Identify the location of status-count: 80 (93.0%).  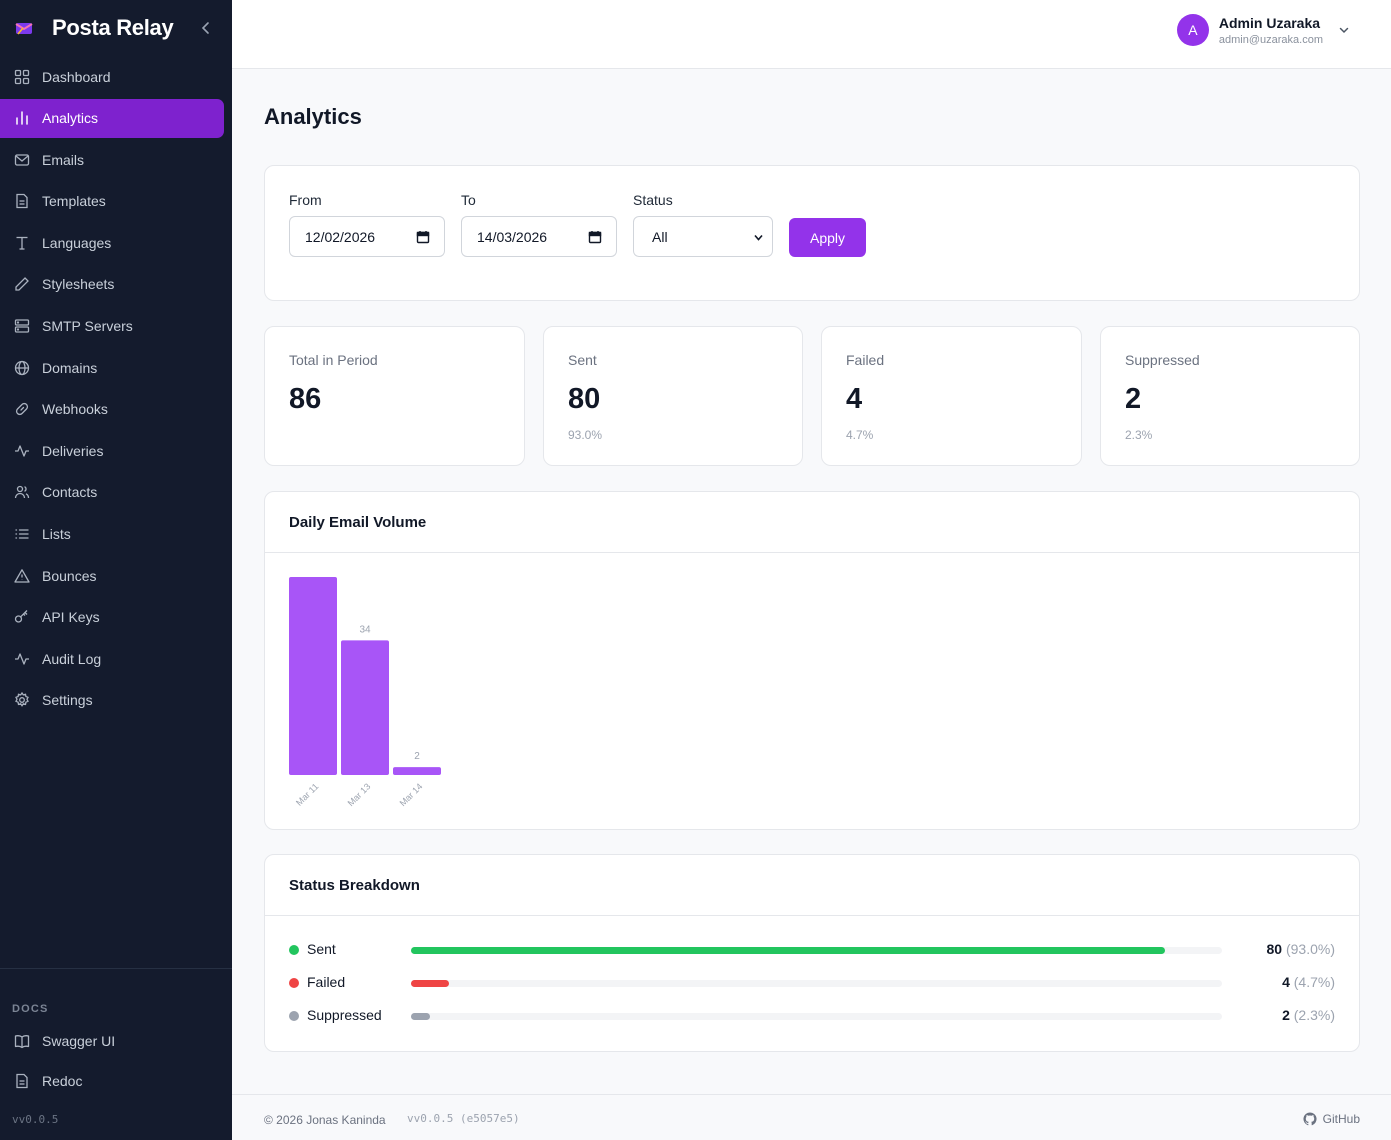
(1301, 949).